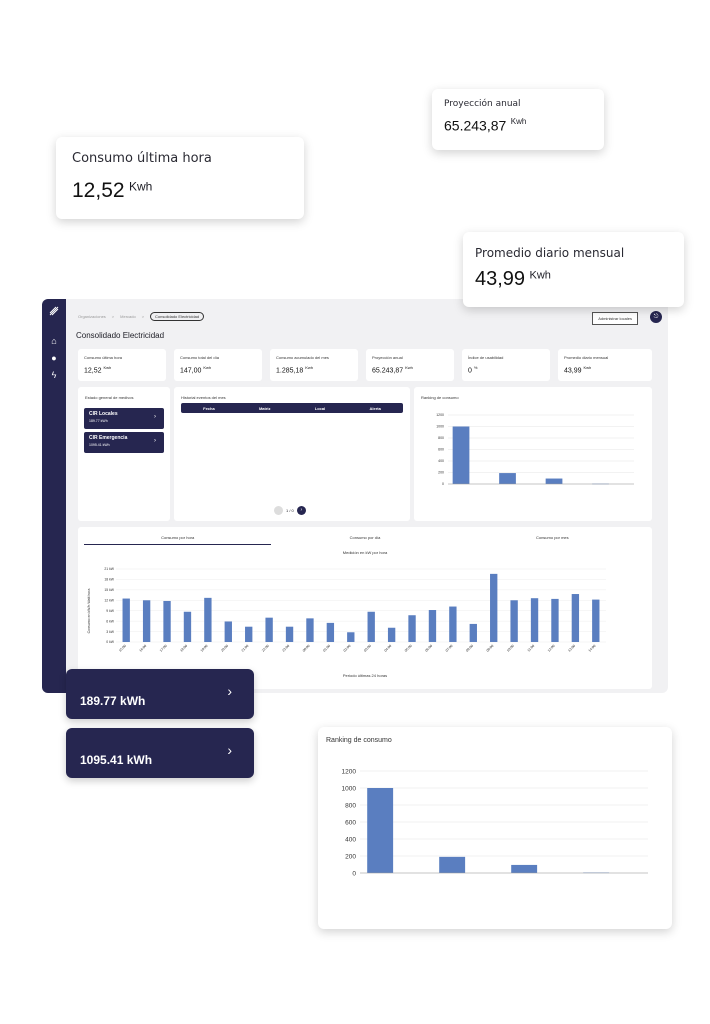 Image resolution: width=710 pixels, height=1024 pixels. Describe the element at coordinates (486, 357) in the screenshot. I see `kpi-label: Índice de usabilidad` at that location.